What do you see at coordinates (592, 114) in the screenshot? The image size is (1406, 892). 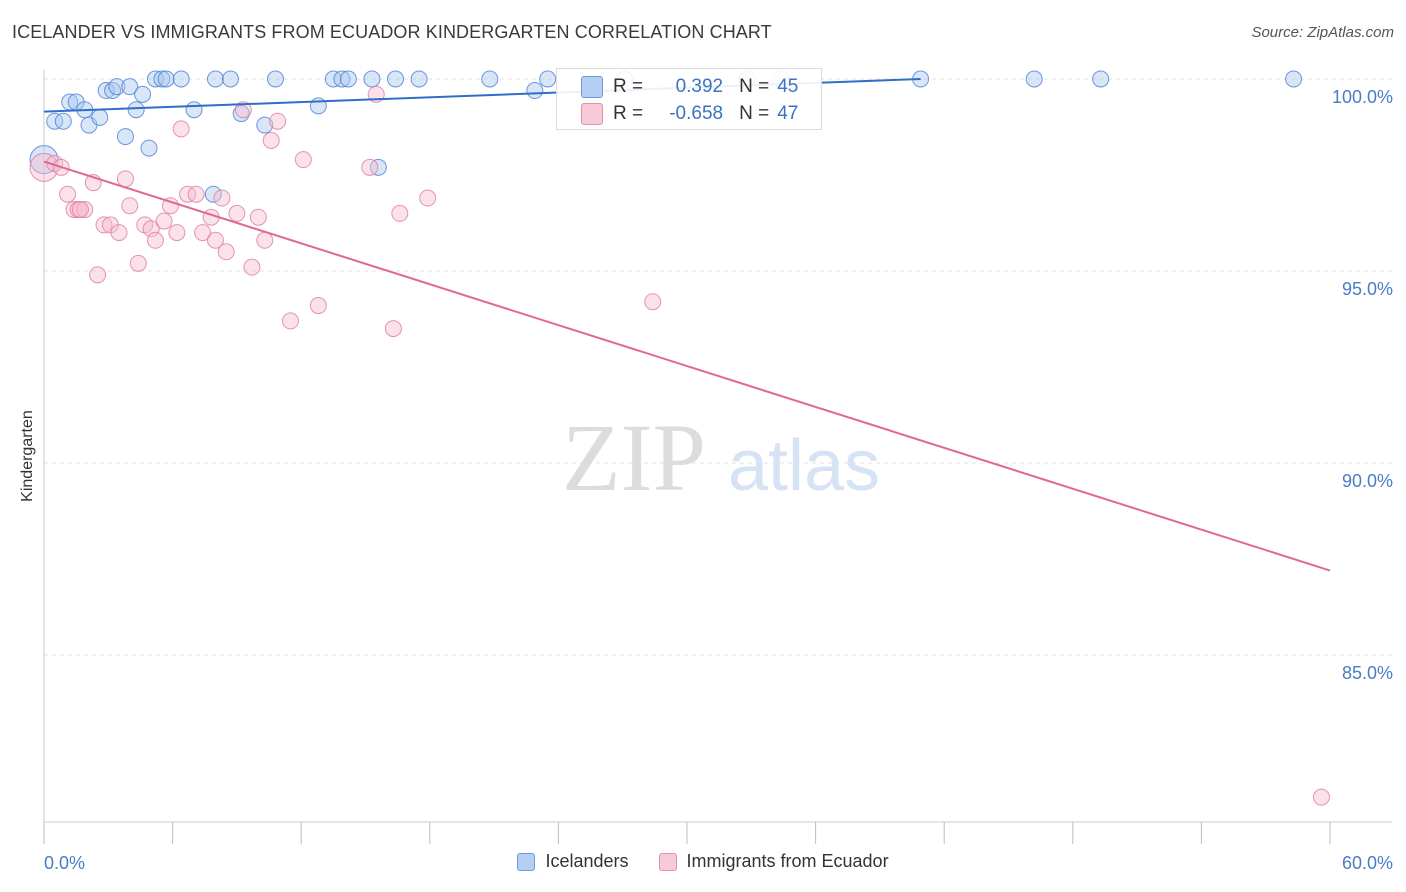 I see `stats-swatch-pink` at bounding box center [592, 114].